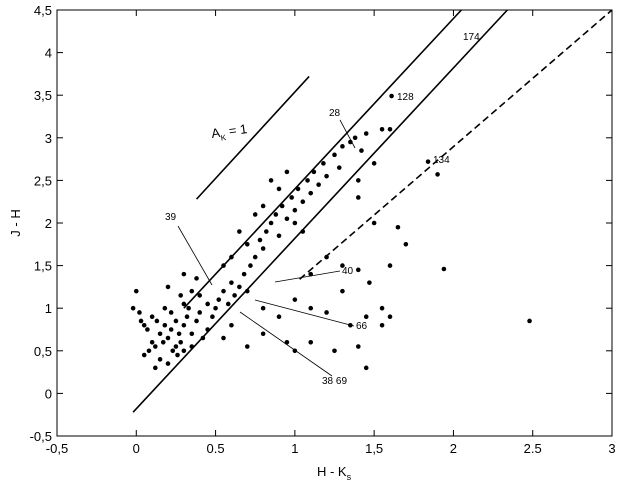 This screenshot has width=617, height=489. Describe the element at coordinates (471, 37) in the screenshot. I see `star-annotation: 174` at that location.